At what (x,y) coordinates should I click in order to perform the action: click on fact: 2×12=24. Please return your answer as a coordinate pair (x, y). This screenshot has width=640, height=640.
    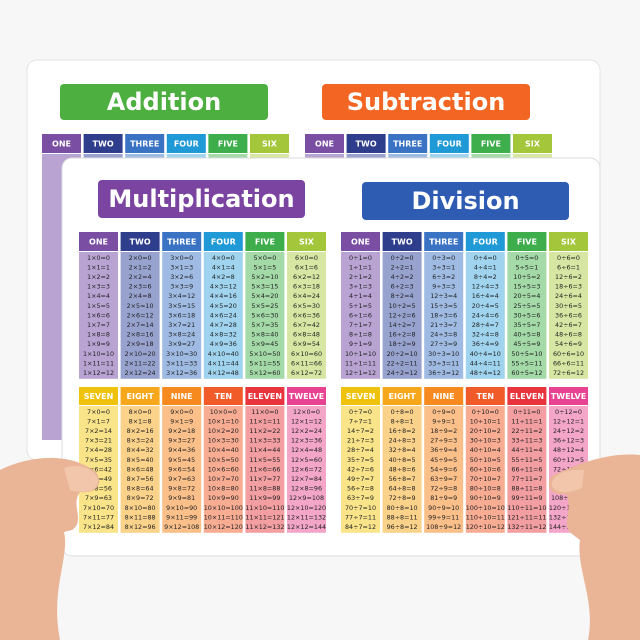
    Looking at the image, I should click on (140, 373).